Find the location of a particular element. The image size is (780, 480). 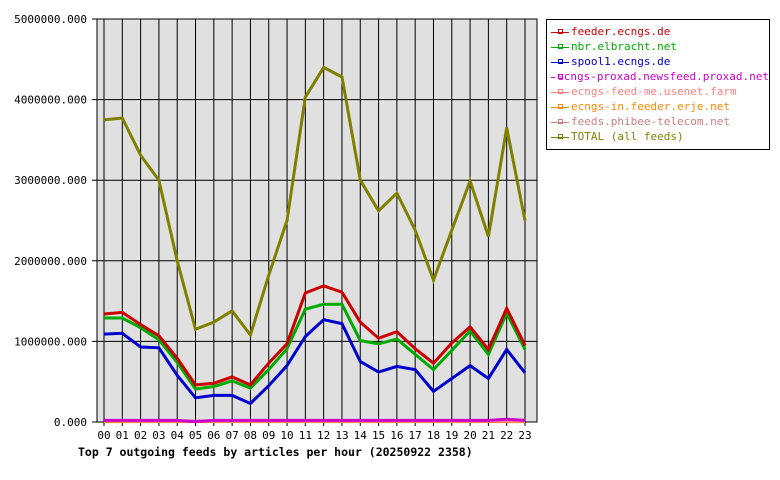

legend-item: ecngs-in.feeder.erje.net is located at coordinates (658, 106).